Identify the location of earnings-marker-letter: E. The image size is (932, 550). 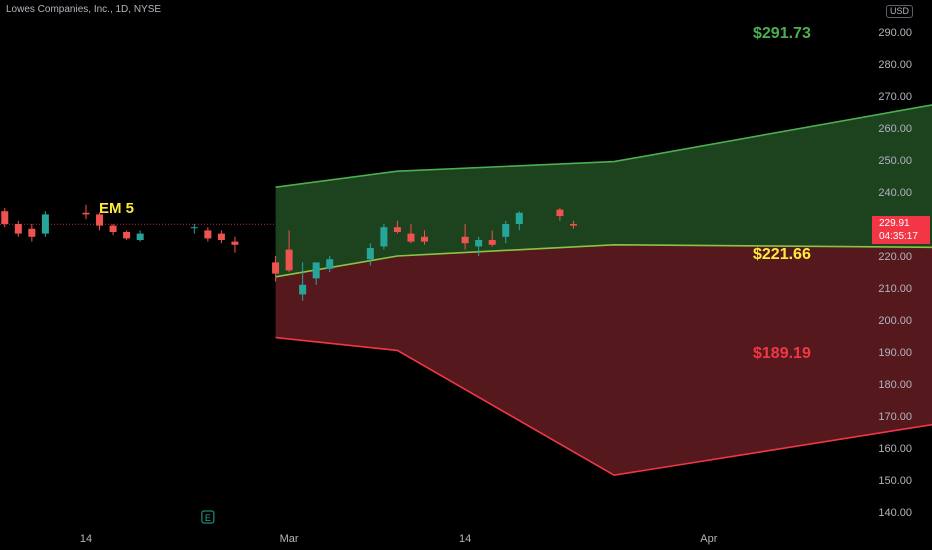
(208, 518).